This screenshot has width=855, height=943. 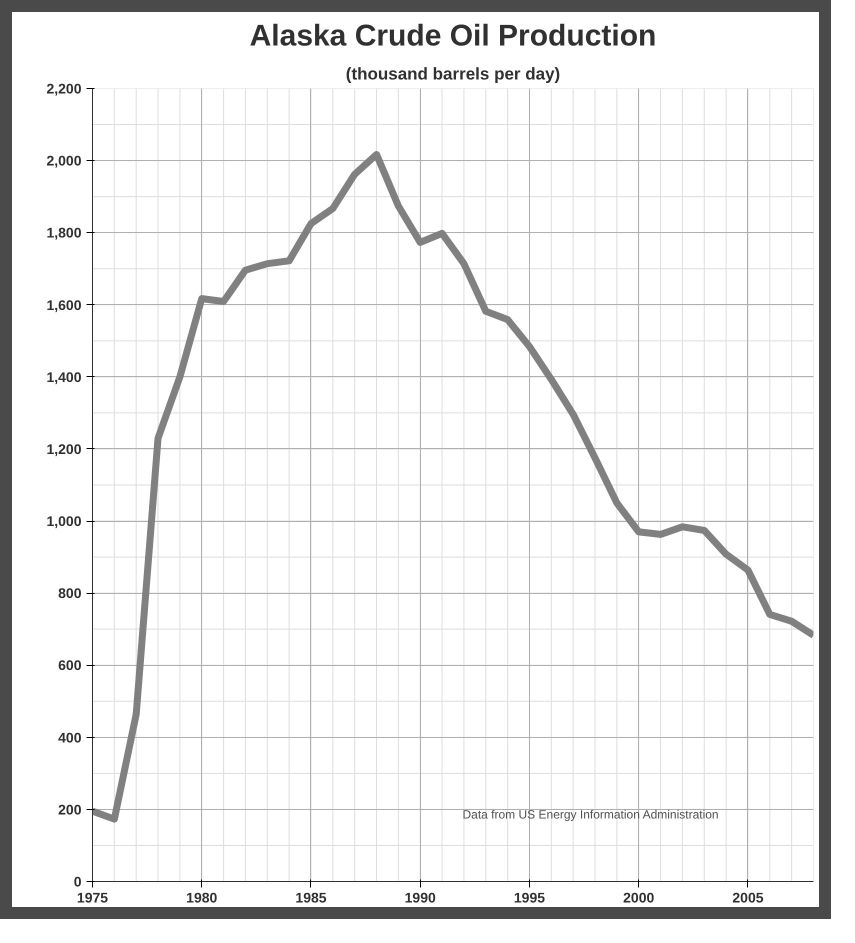 What do you see at coordinates (64, 232) in the screenshot?
I see `y-tick-label: 1,800` at bounding box center [64, 232].